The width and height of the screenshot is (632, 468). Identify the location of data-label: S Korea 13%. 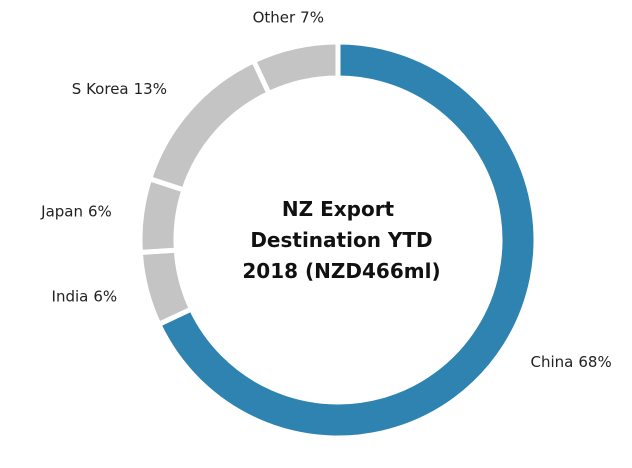
(119, 89).